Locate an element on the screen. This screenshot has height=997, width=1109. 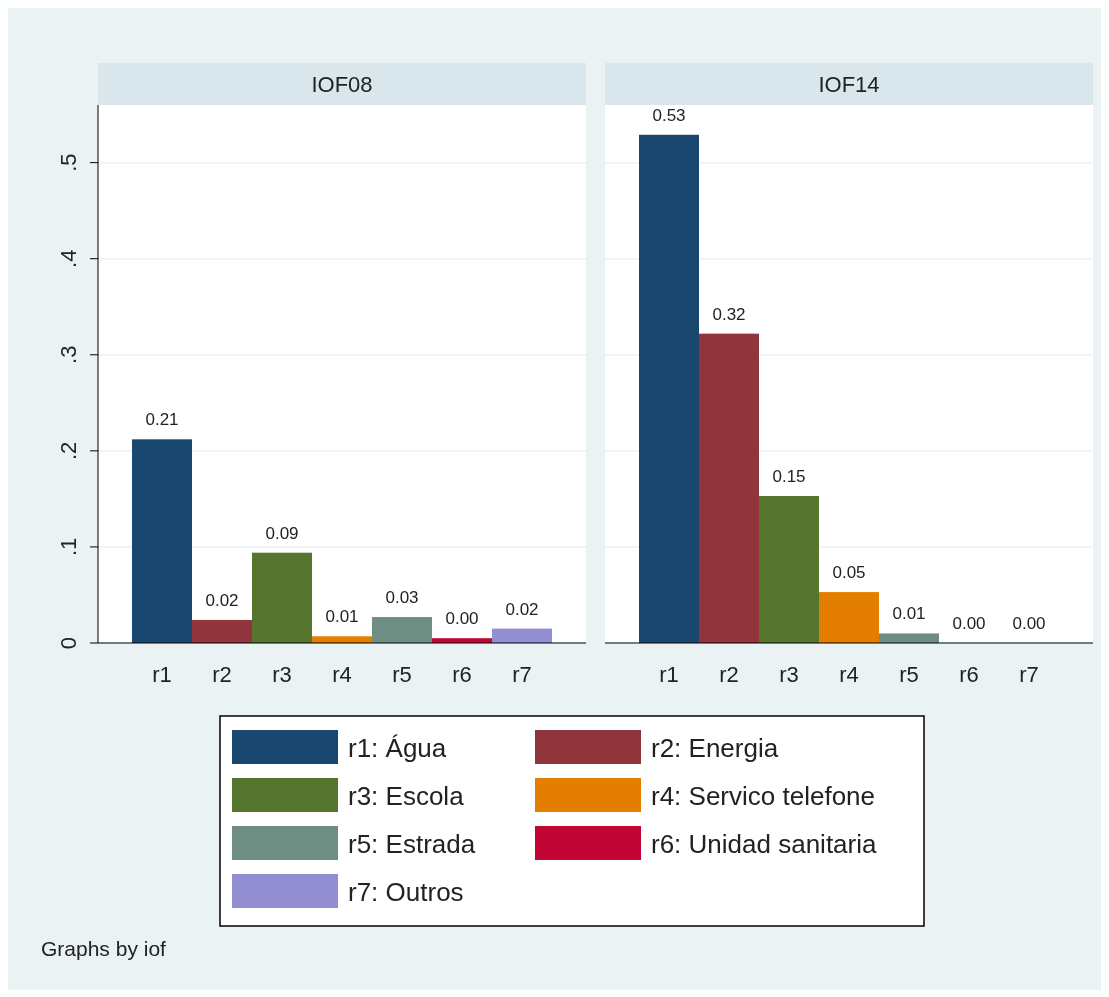
y-tick-label: .1 is located at coordinates (68, 547).